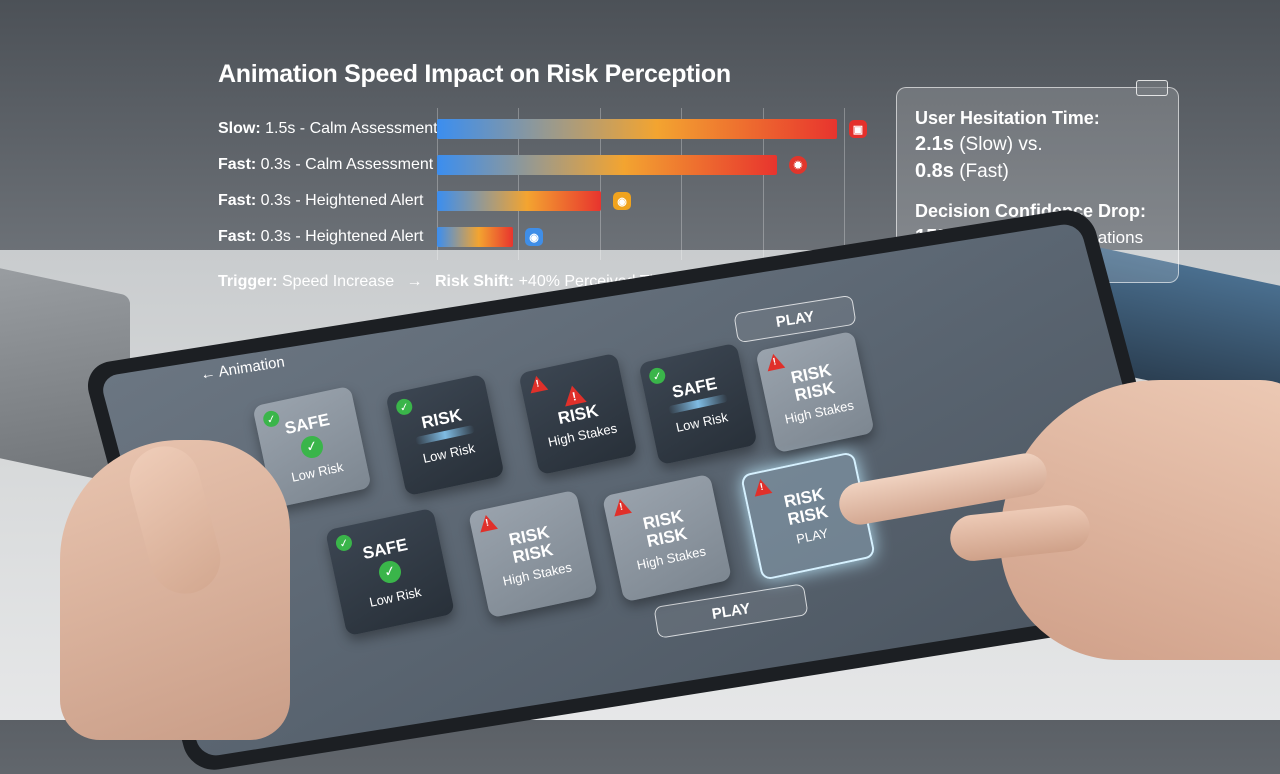 The height and width of the screenshot is (774, 1280). I want to click on card-safe: ✓ SAFE ✓ Low Risk, so click(390, 572).